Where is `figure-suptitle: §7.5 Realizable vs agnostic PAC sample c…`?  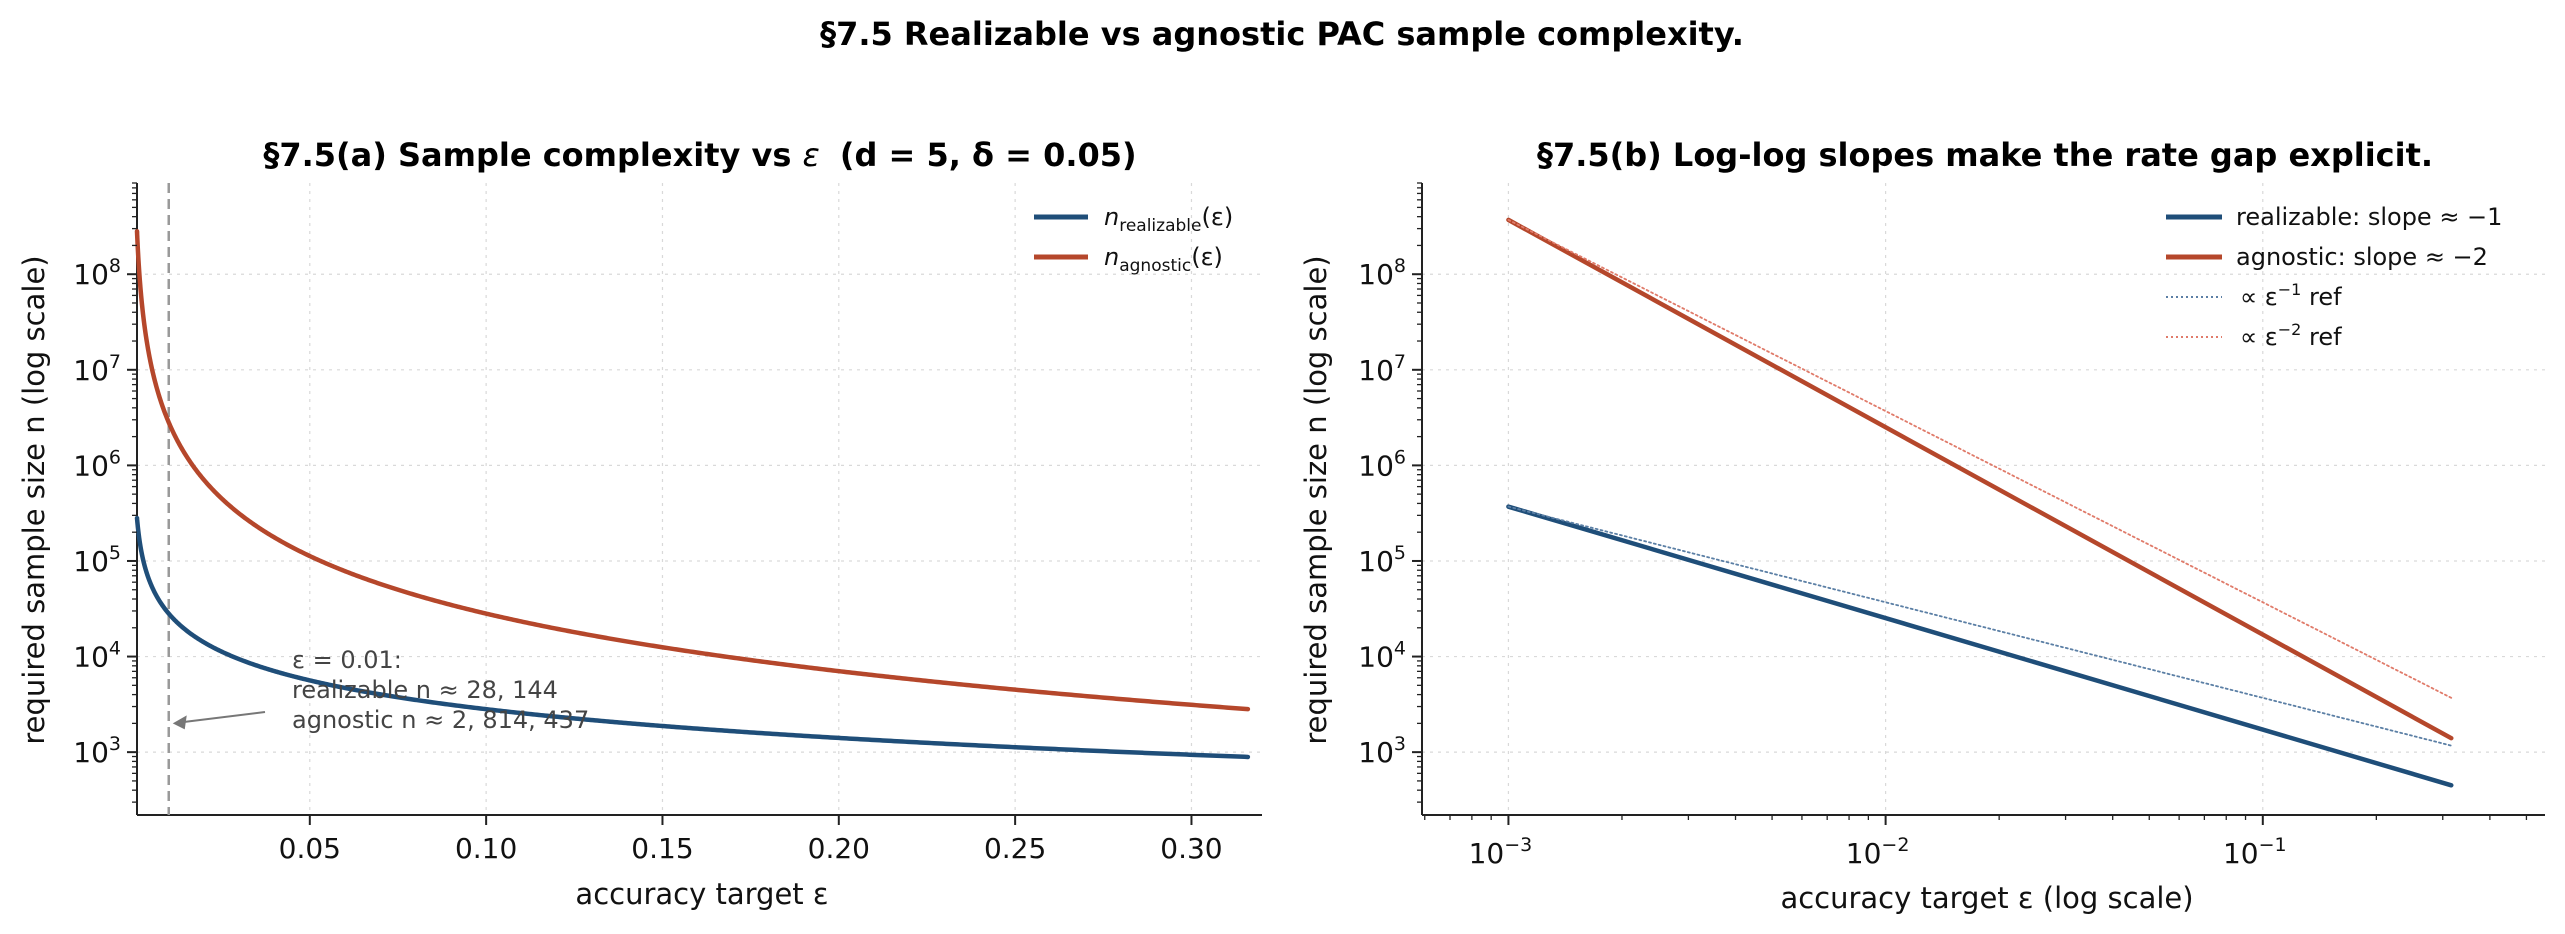 figure-suptitle: §7.5 Realizable vs agnostic PAC sample c… is located at coordinates (1282, 34).